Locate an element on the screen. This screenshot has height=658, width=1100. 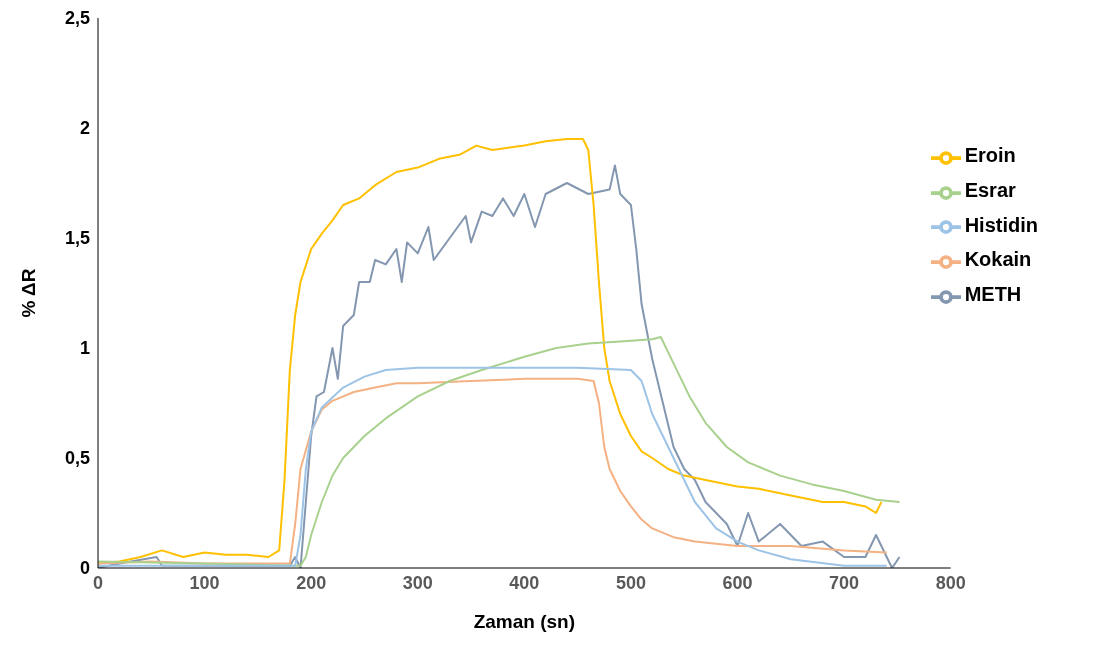
x-tick-label: 400 is located at coordinates (524, 582).